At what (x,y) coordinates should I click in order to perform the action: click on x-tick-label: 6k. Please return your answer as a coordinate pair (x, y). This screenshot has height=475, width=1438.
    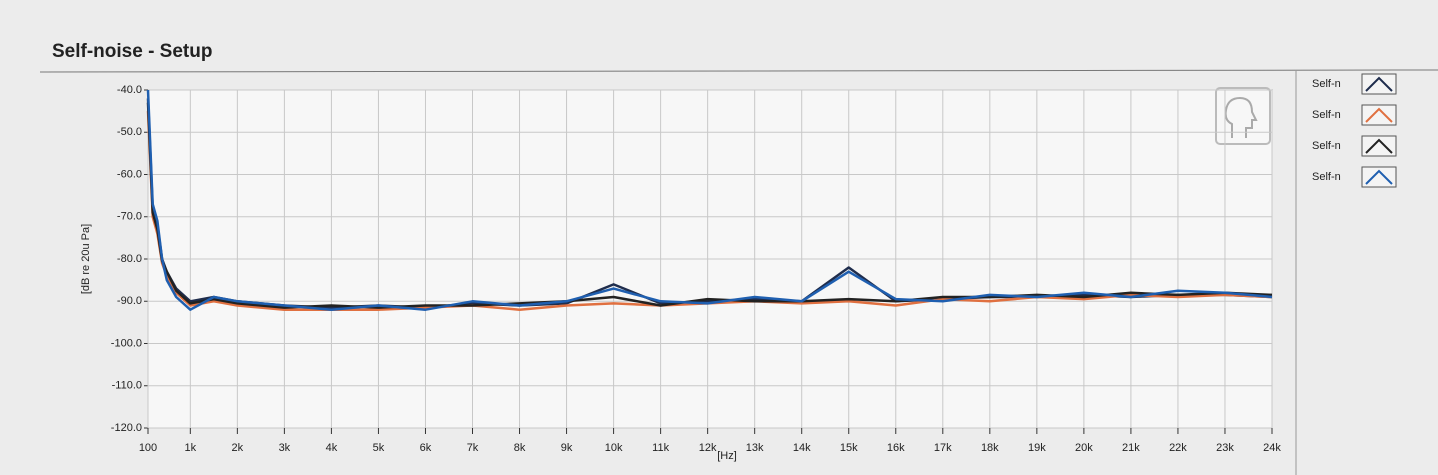
    Looking at the image, I should click on (426, 448).